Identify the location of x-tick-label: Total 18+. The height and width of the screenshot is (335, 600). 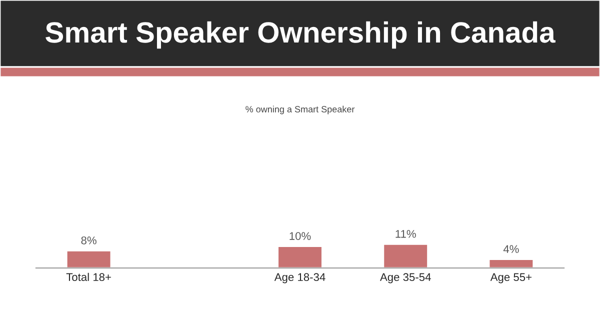
(88, 277).